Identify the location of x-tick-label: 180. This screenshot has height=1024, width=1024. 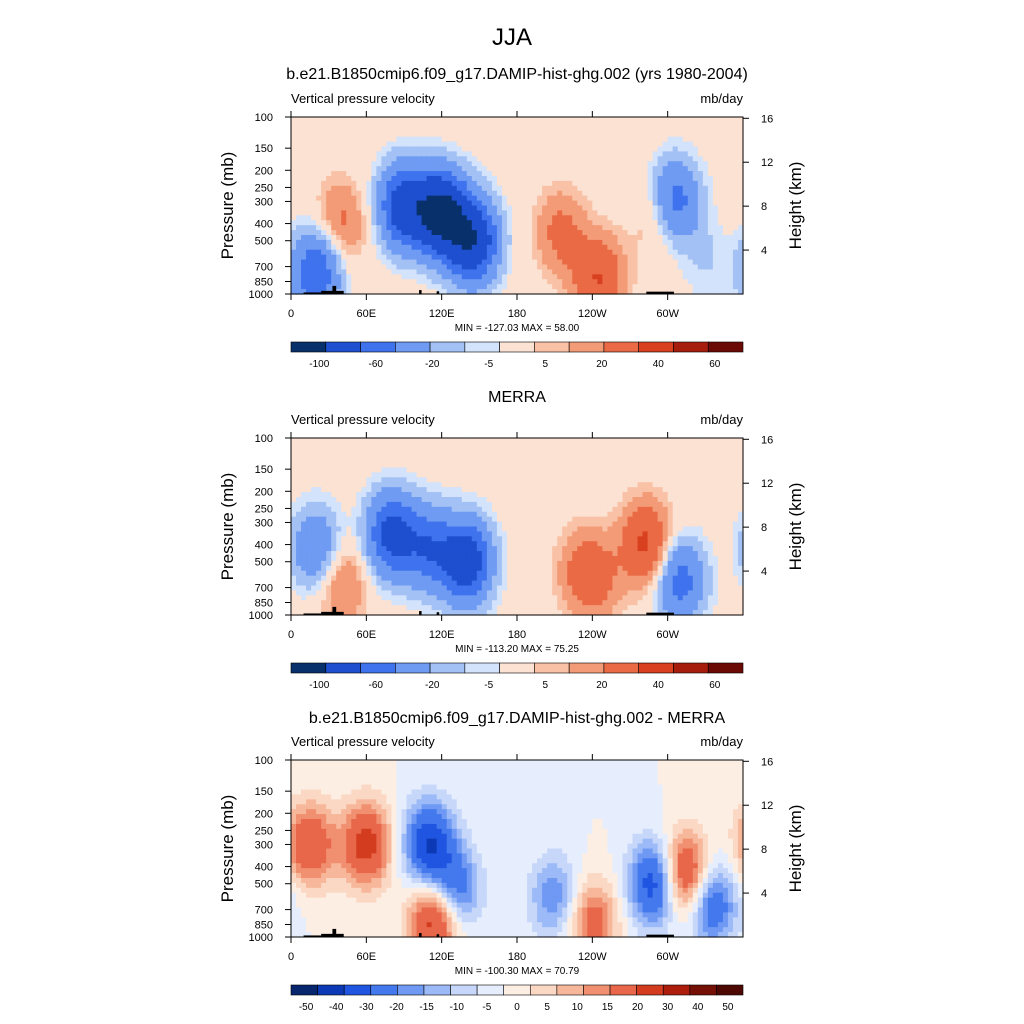
(517, 314).